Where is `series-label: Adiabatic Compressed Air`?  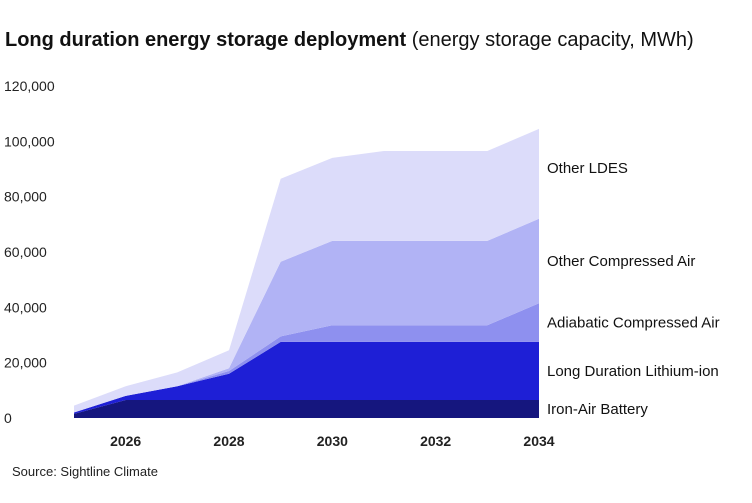
series-label: Adiabatic Compressed Air is located at coordinates (633, 323).